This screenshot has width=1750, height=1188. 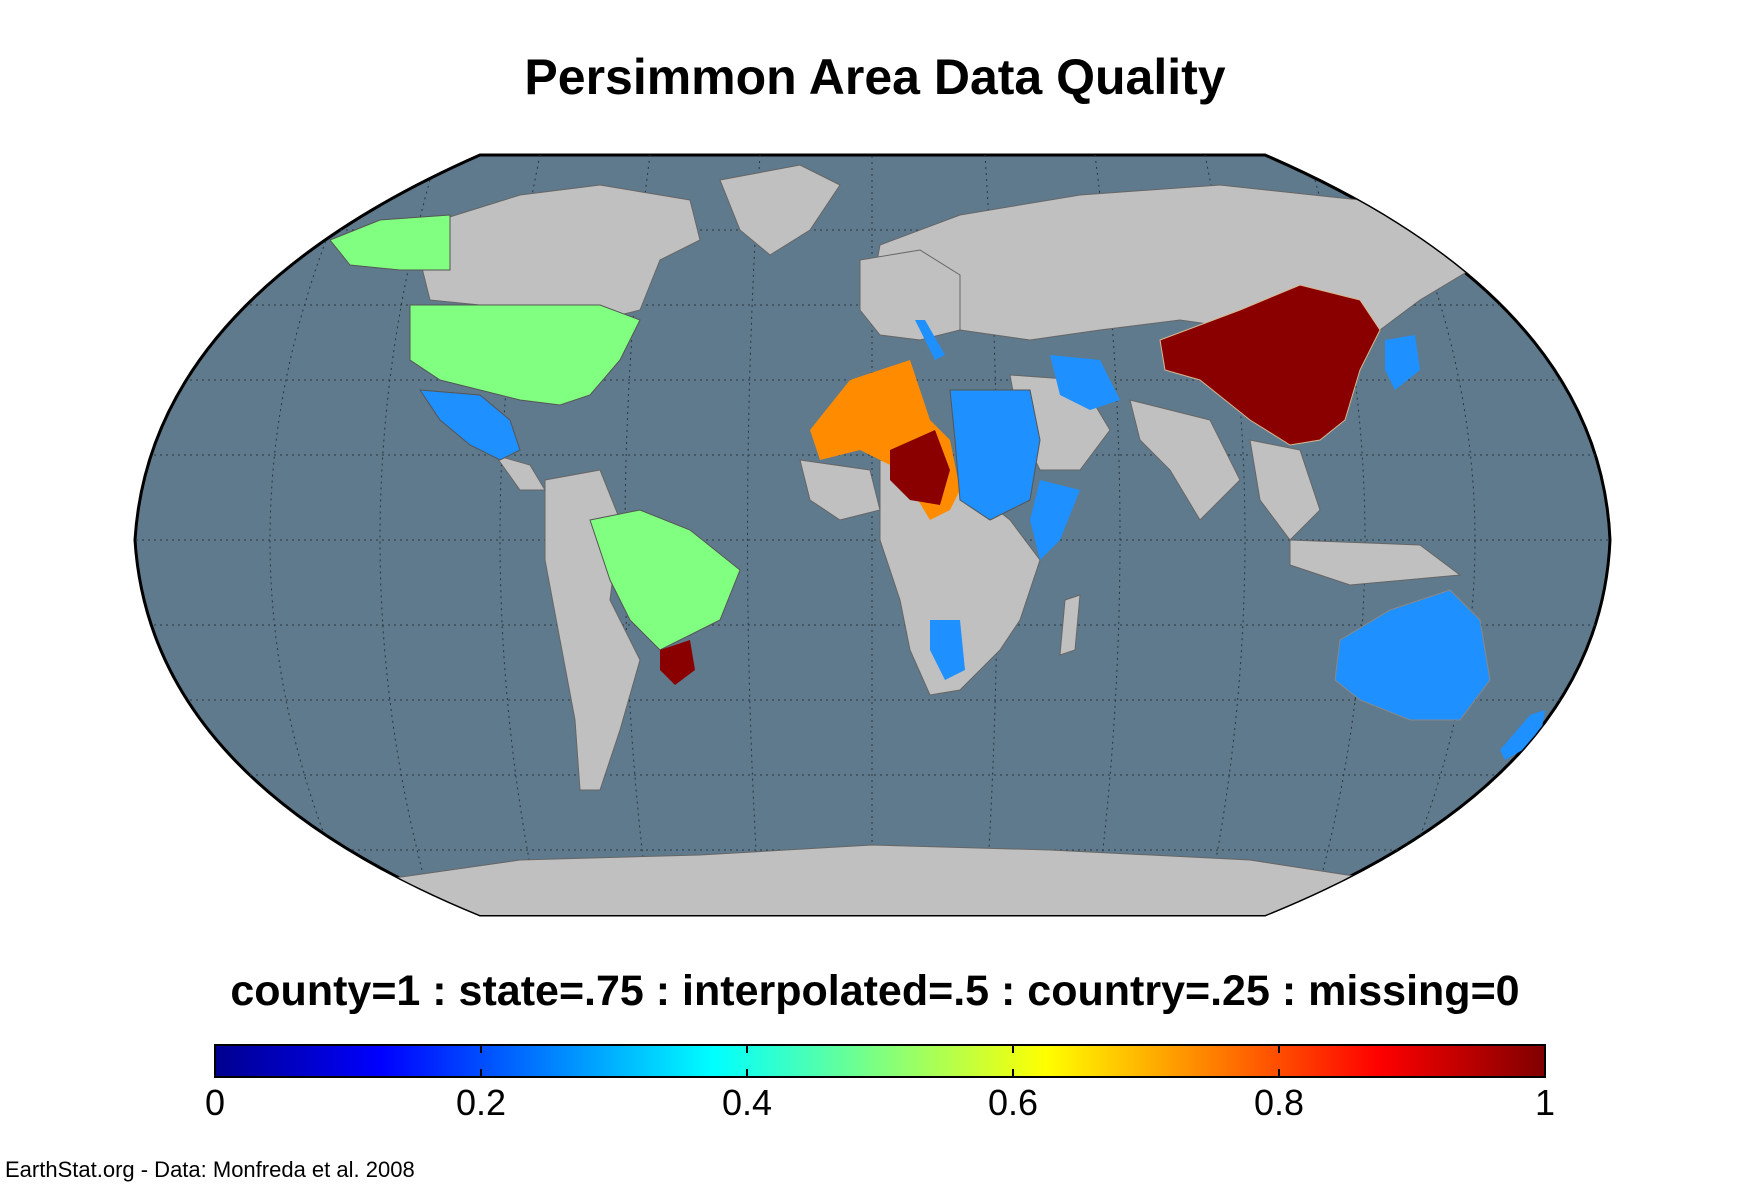 I want to click on colorbar-tick-label: 1, so click(x=1545, y=1102).